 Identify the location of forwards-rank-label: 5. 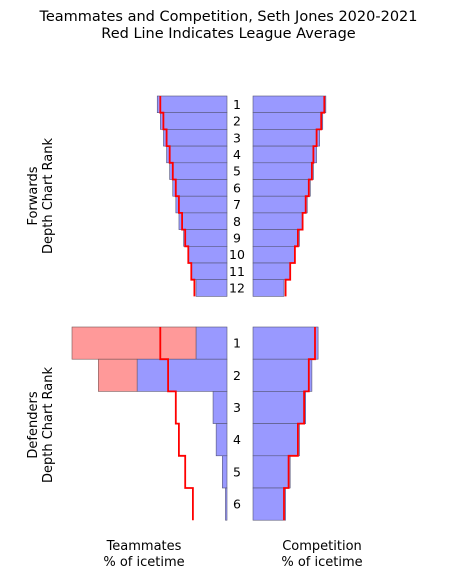
(237, 171).